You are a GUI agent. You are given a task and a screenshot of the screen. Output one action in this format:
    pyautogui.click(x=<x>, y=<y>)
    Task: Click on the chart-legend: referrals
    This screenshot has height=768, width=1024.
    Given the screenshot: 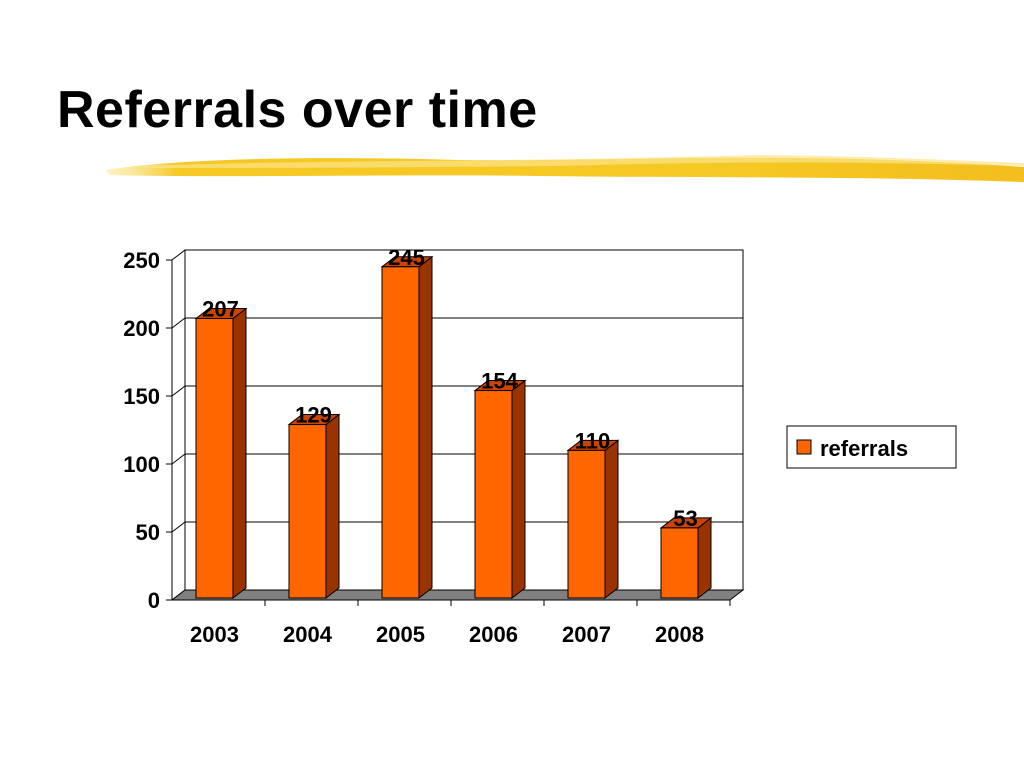 What is the action you would take?
    pyautogui.click(x=871, y=447)
    